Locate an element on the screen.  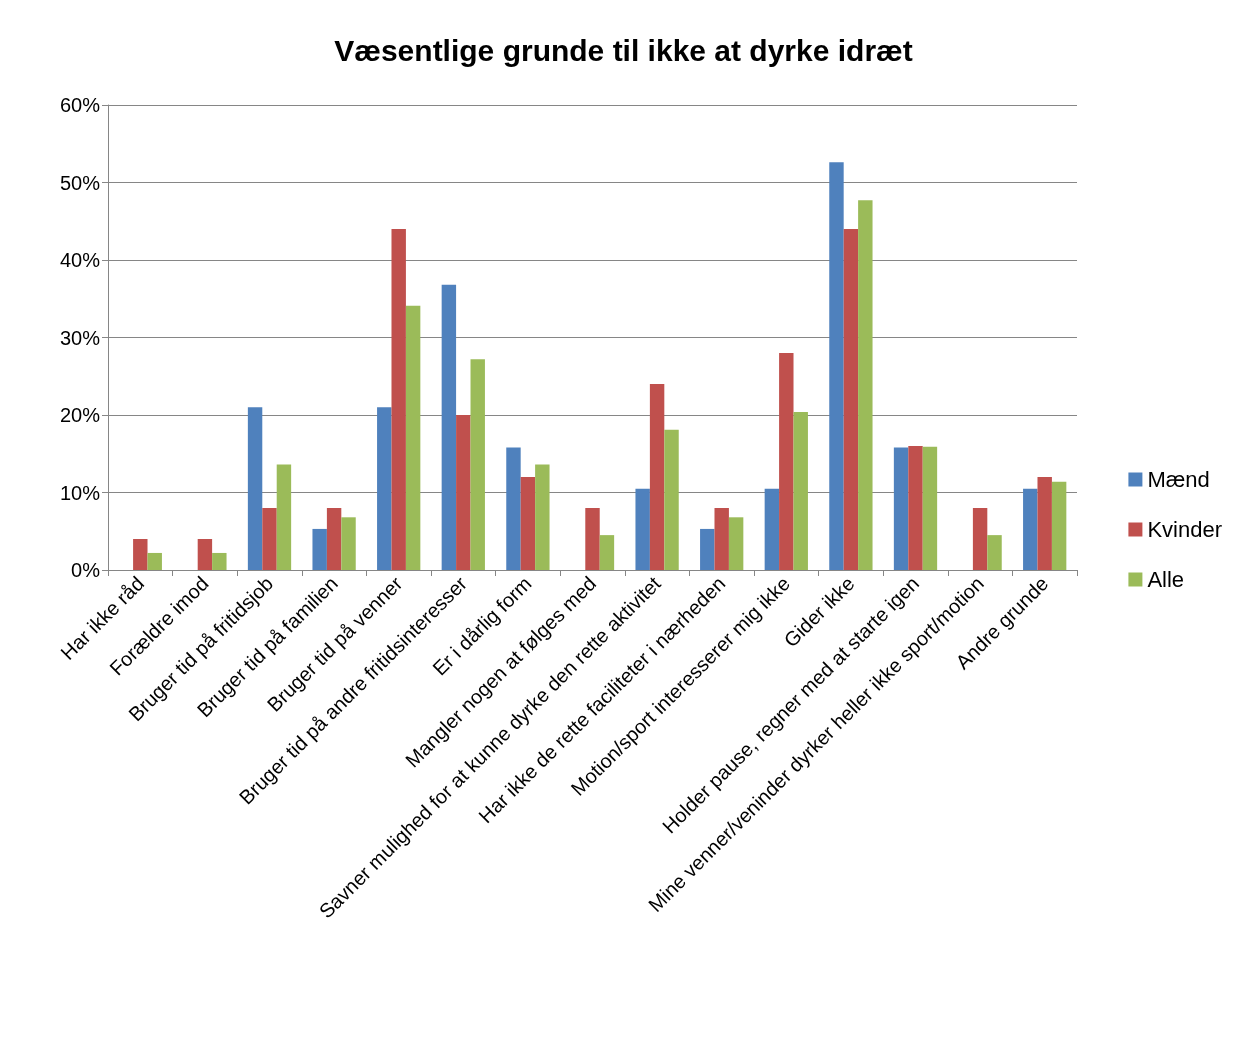
chart-title: Væsentlige grunde til ikke at dyrke idræt is located at coordinates (623, 50).